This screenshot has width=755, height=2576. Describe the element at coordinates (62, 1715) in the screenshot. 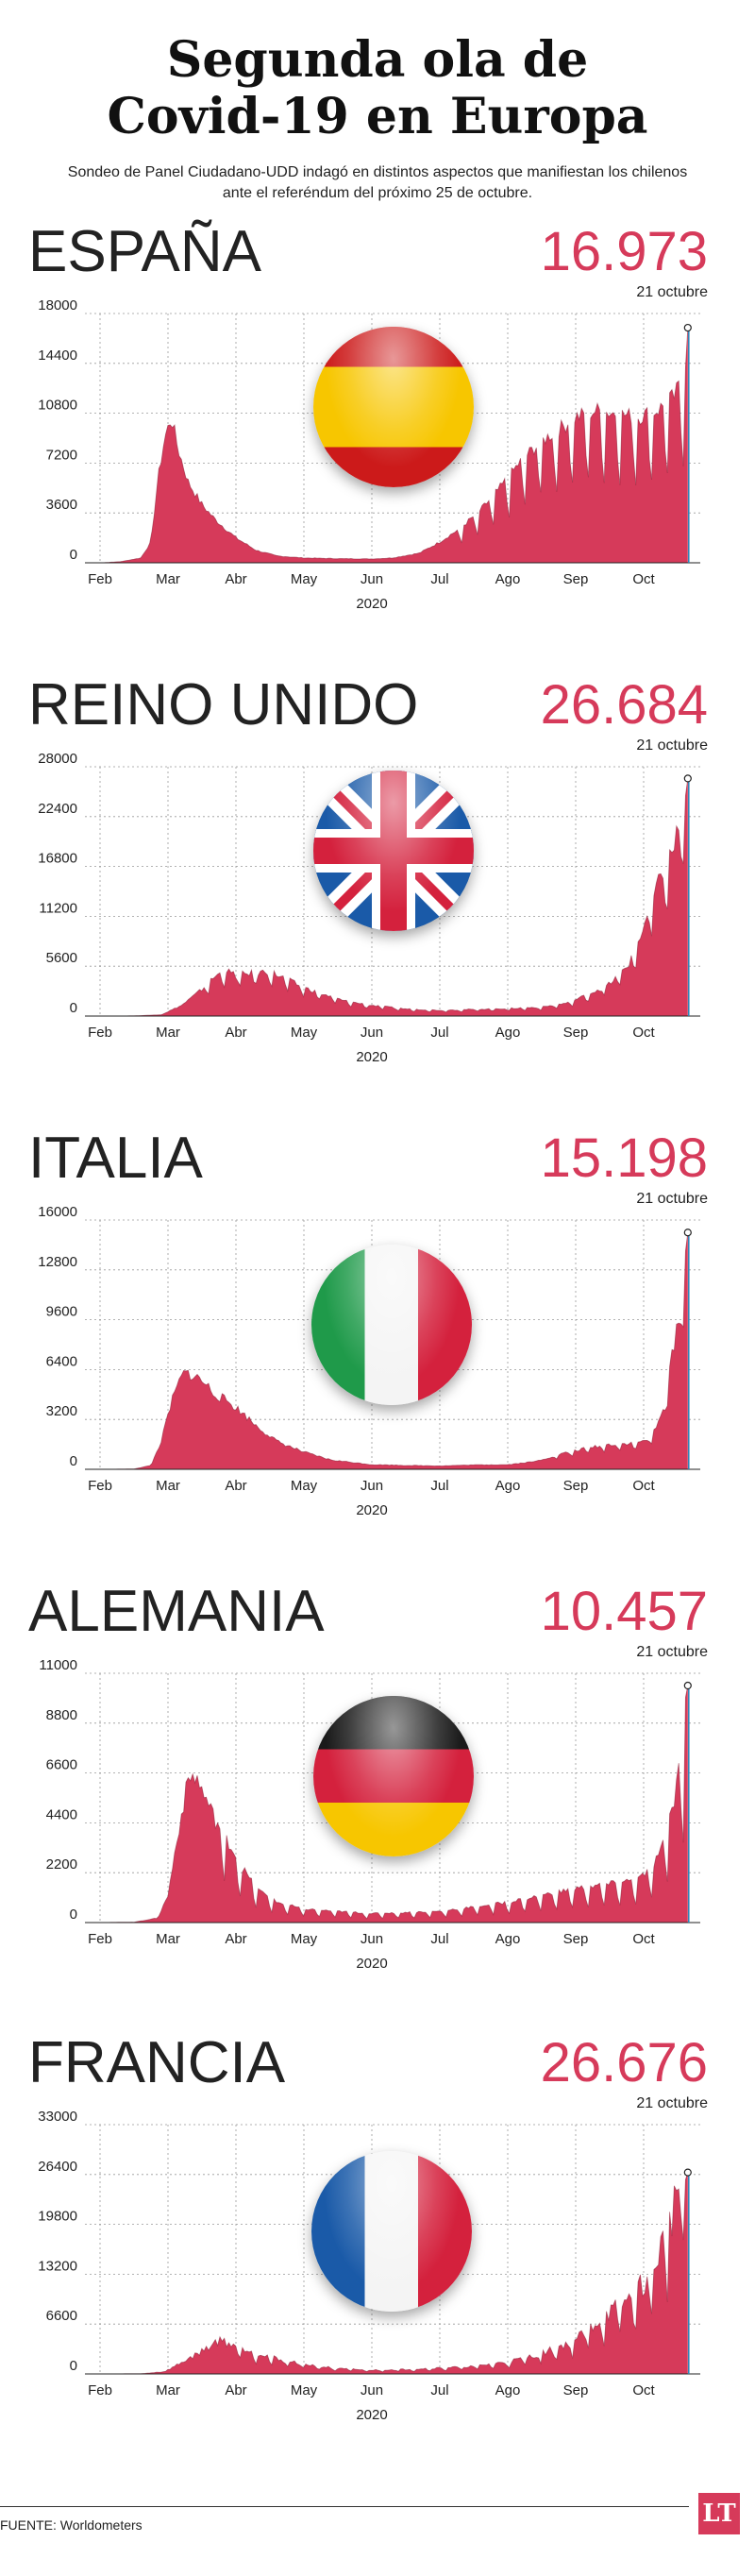

I see `y-tick-label: 8800` at that location.